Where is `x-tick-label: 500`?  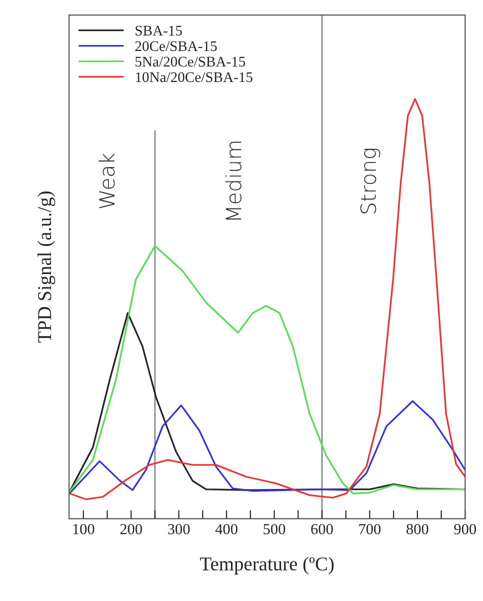 x-tick-label: 500 is located at coordinates (275, 529).